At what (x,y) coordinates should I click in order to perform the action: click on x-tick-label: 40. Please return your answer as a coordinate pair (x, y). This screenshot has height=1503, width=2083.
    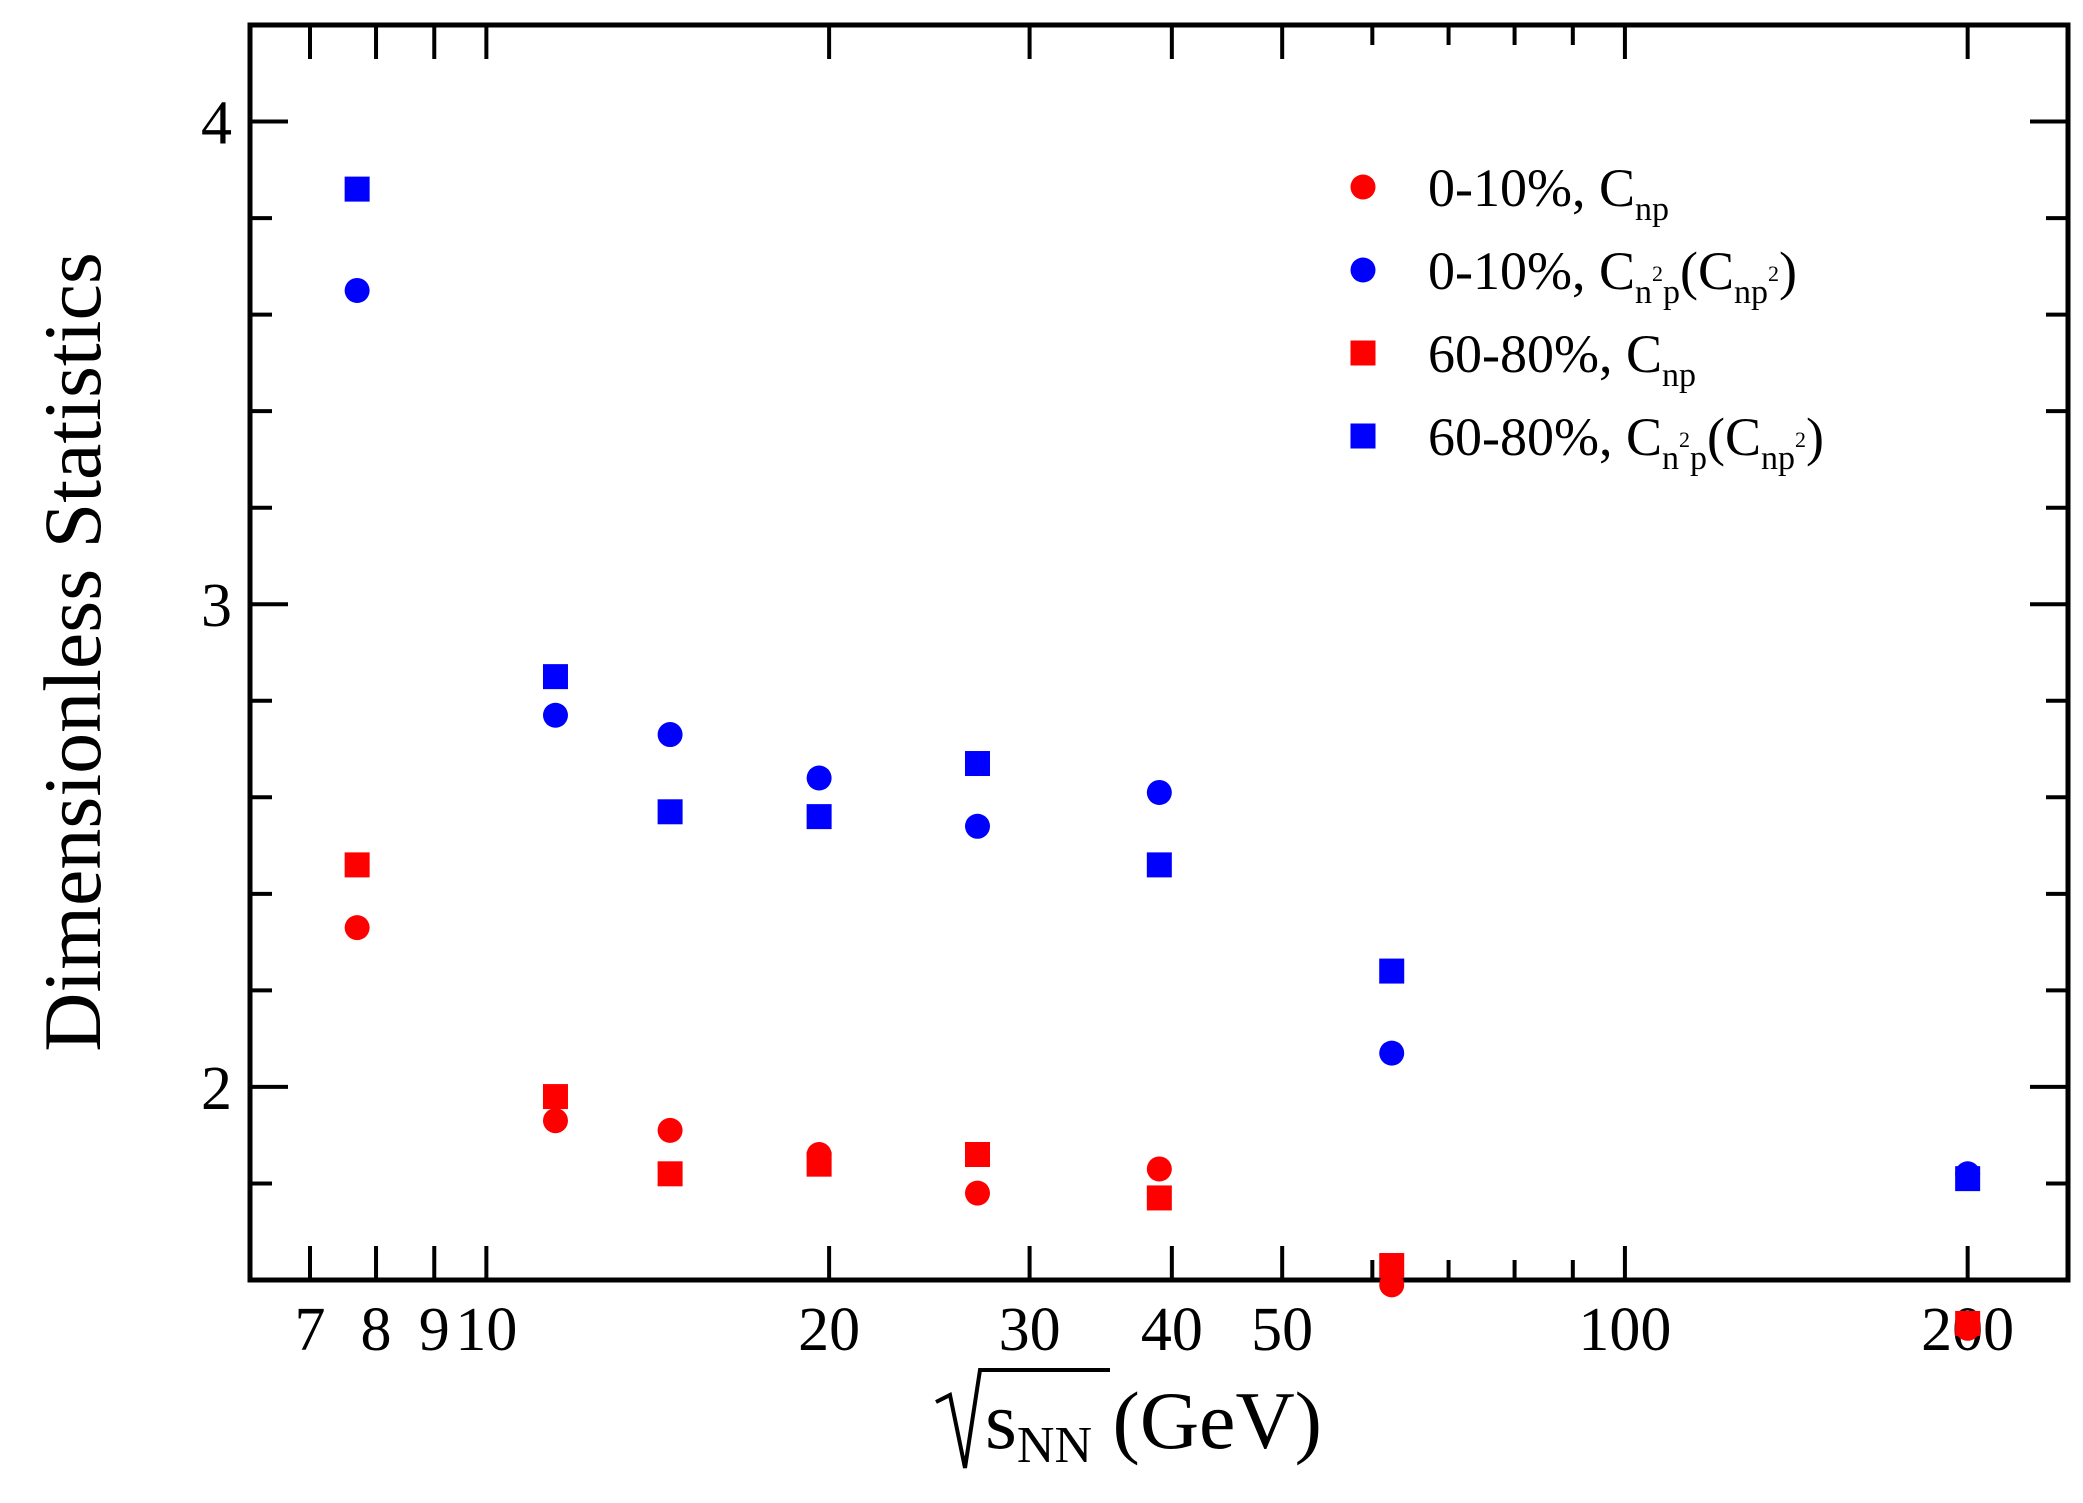
    Looking at the image, I should click on (1172, 1330).